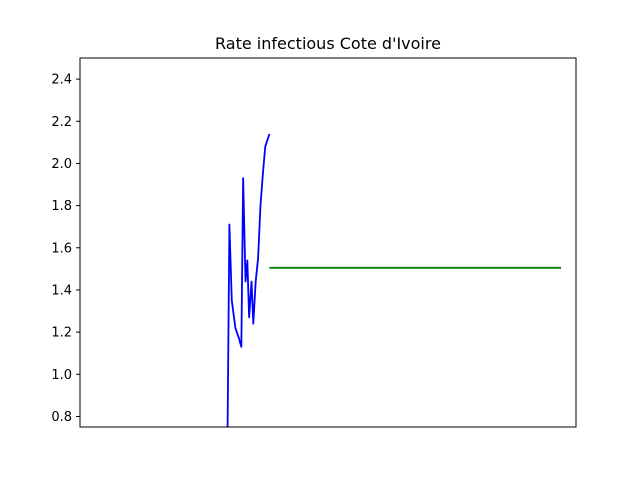 This screenshot has height=480, width=640. I want to click on y-axis: 0.8 1.0 1.2 1.4 1.6 1.8 2.0 2.2 2.4, so click(65, 249).